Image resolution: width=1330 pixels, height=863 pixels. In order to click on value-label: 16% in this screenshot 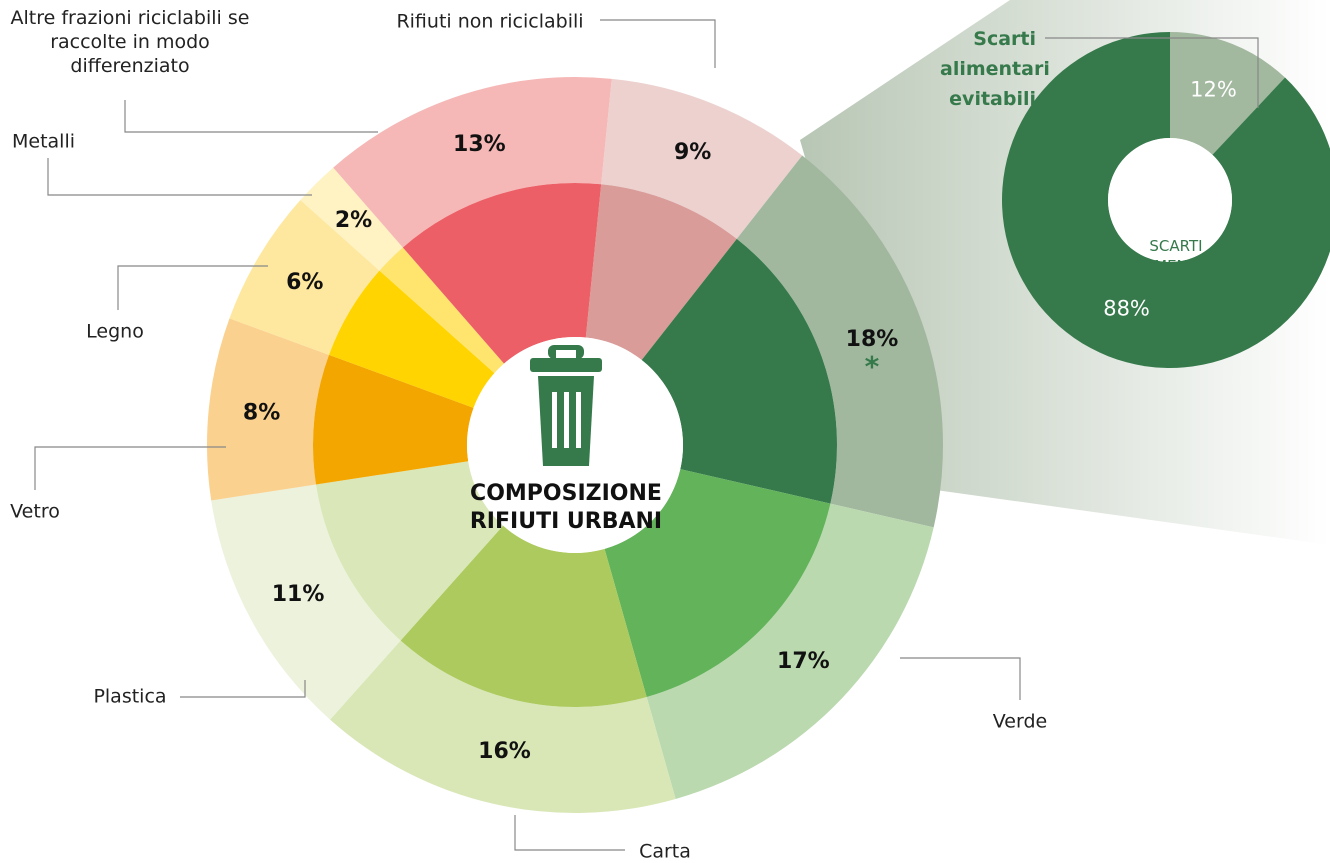, I will do `click(504, 751)`.